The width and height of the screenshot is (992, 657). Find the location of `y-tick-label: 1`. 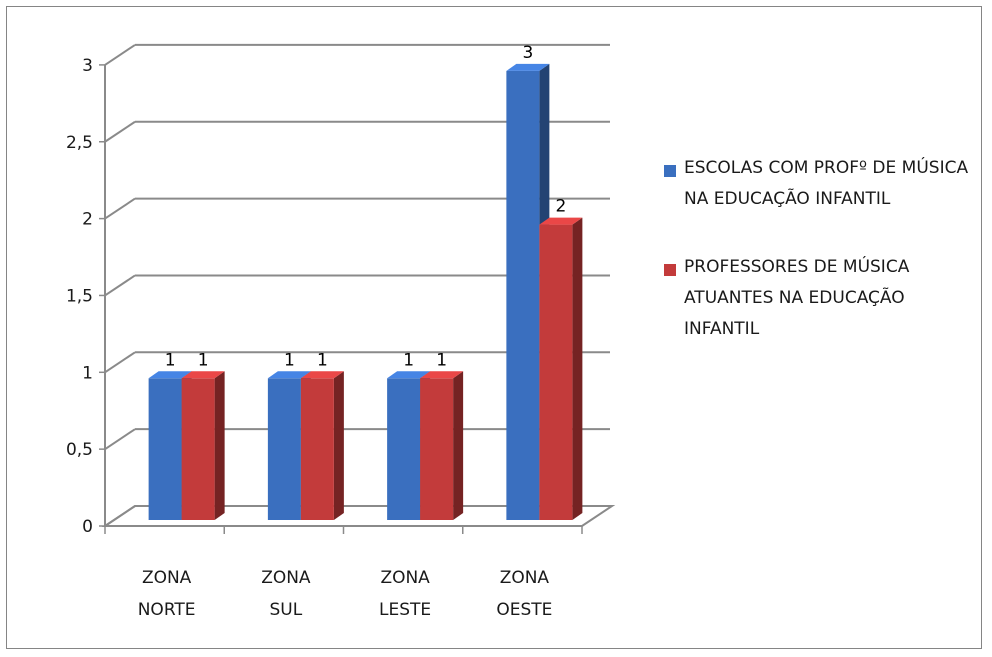

y-tick-label: 1 is located at coordinates (87, 373).